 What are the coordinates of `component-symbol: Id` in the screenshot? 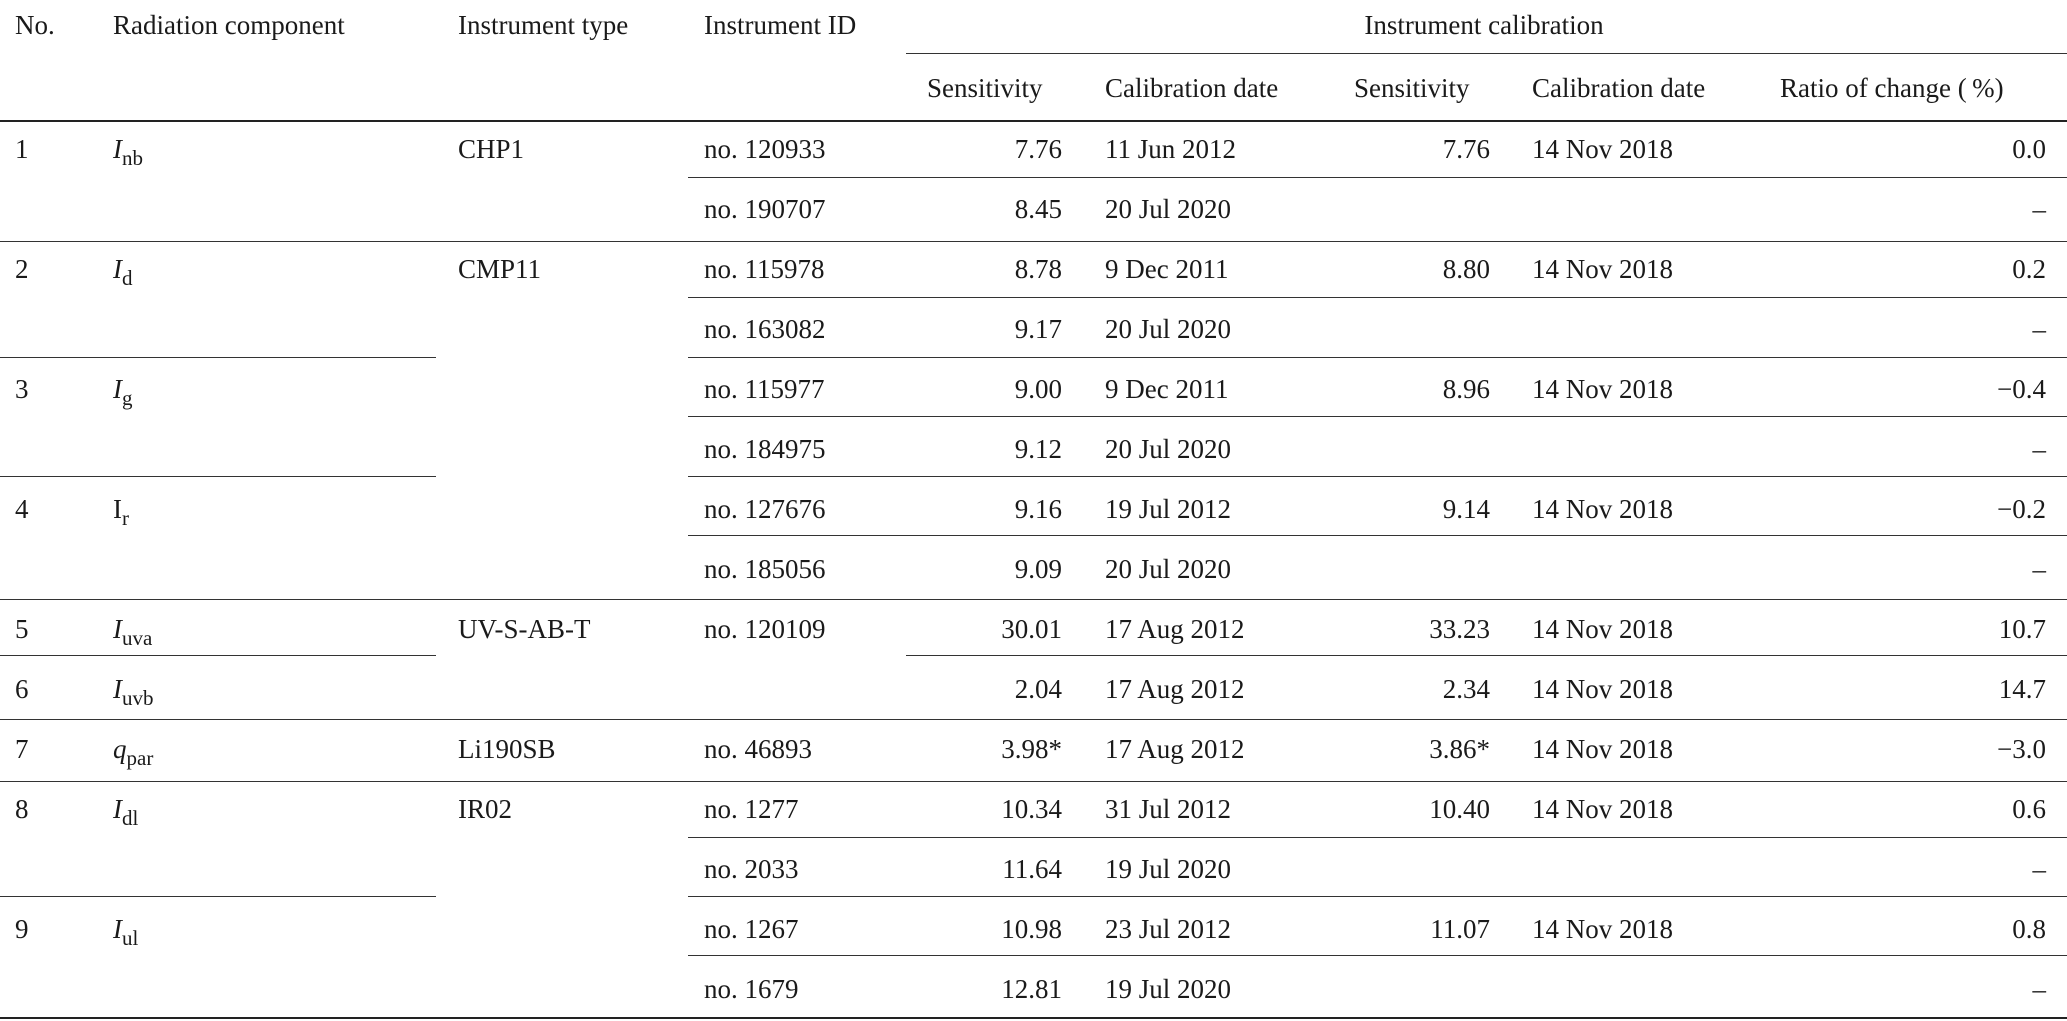 It's located at (123, 271).